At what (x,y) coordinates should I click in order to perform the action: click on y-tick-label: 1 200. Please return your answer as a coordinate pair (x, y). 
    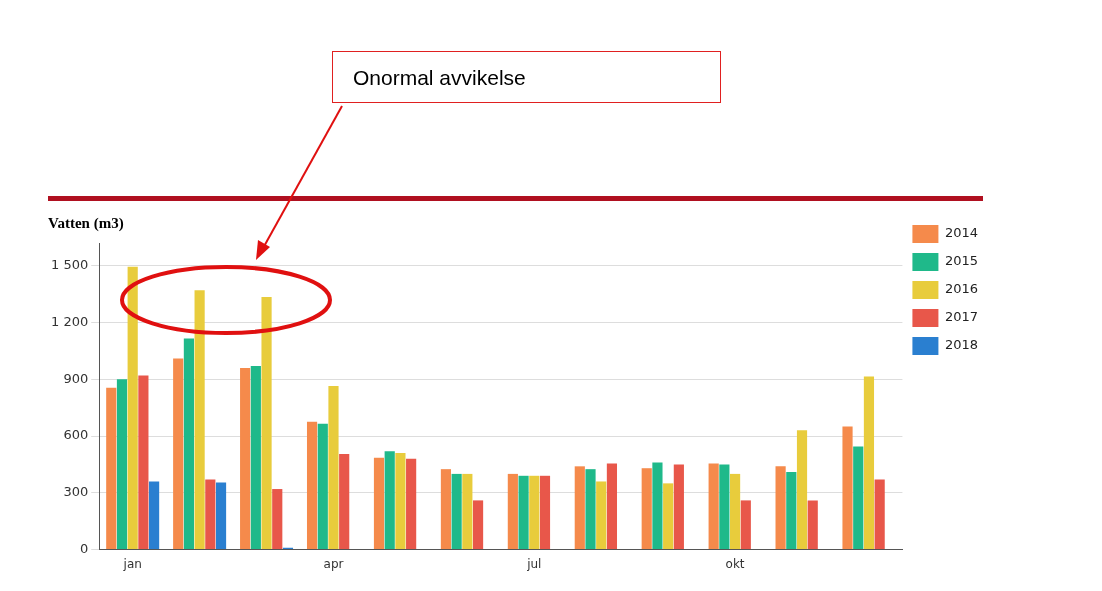
    Looking at the image, I should click on (70, 321).